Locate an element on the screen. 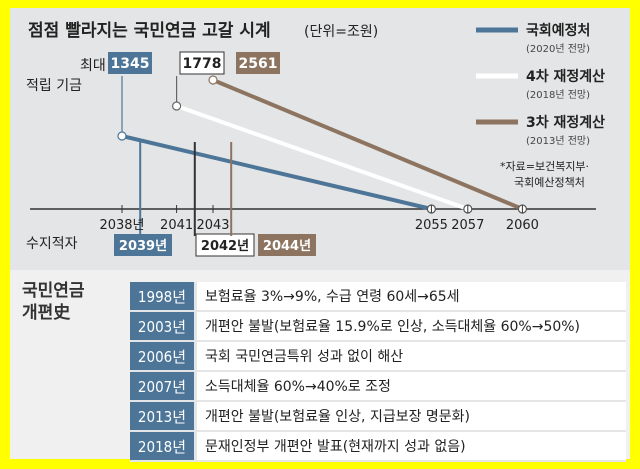  legend-name-1: 4차 재정계산 is located at coordinates (565, 76).